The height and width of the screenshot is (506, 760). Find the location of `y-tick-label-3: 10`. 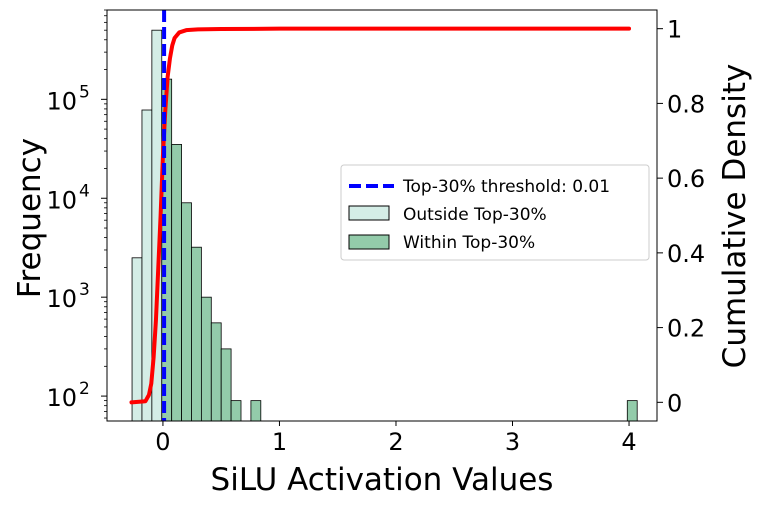

y-tick-label-3: 10 is located at coordinates (61, 101).